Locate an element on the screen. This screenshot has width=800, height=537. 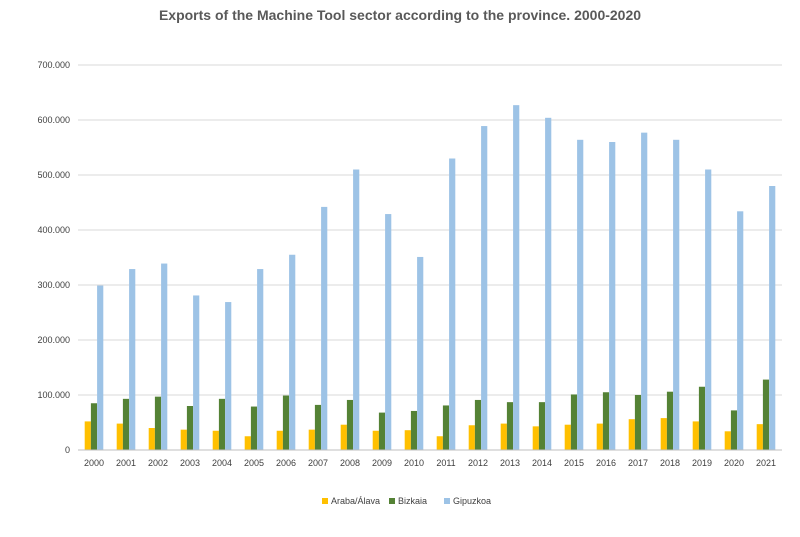
legend-label: Gipuzkoa is located at coordinates (472, 501).